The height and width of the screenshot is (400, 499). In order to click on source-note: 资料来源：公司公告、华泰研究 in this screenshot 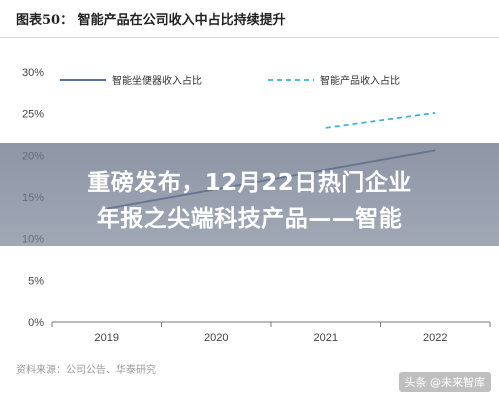, I will do `click(86, 370)`.